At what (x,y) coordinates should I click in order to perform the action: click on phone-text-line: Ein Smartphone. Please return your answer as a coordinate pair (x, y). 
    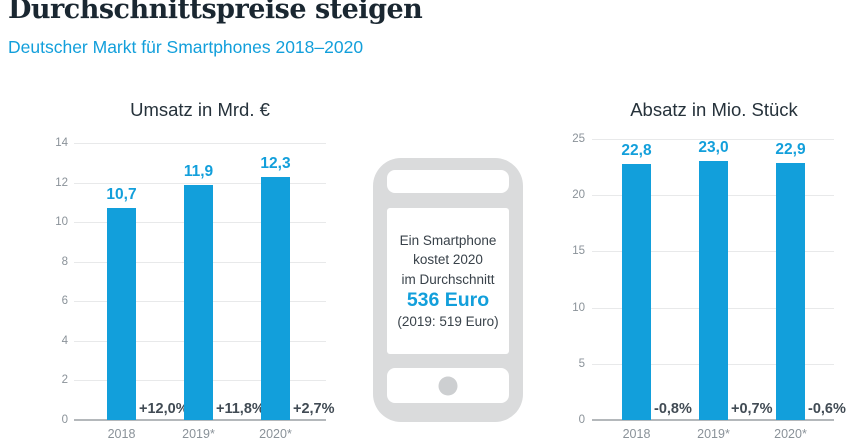
    Looking at the image, I should click on (448, 240).